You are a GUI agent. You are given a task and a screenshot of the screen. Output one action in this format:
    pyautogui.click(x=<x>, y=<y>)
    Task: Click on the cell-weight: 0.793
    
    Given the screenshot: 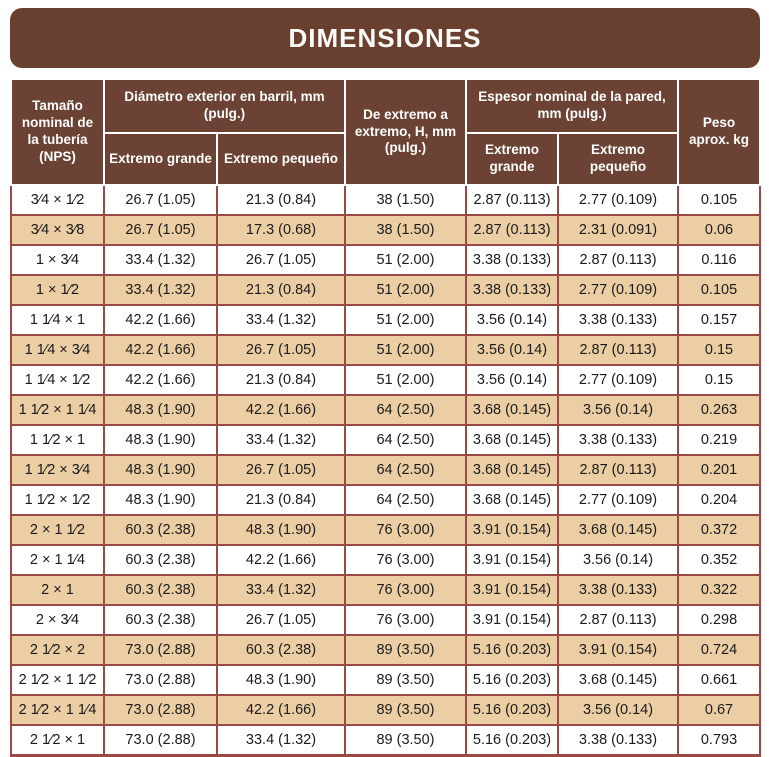 What is the action you would take?
    pyautogui.click(x=719, y=740)
    